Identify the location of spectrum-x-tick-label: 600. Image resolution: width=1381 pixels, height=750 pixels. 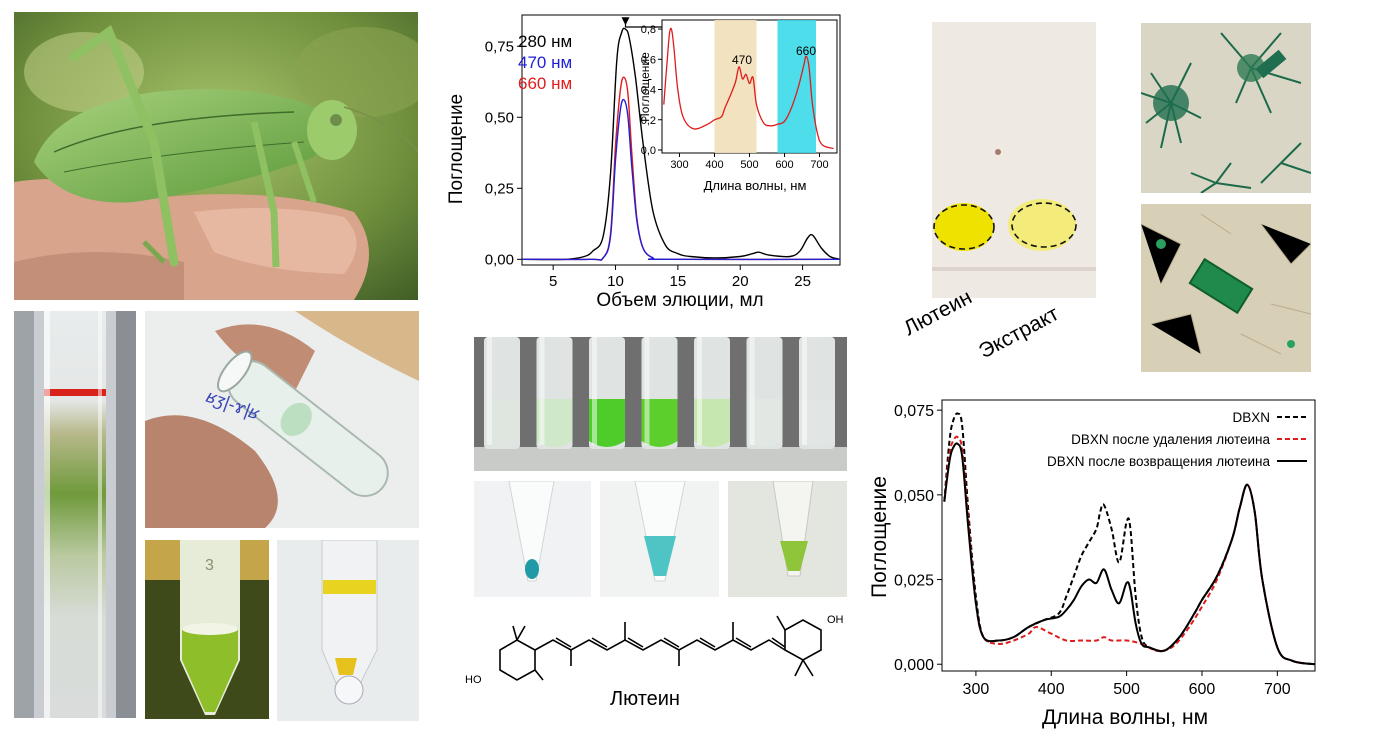
(1202, 689).